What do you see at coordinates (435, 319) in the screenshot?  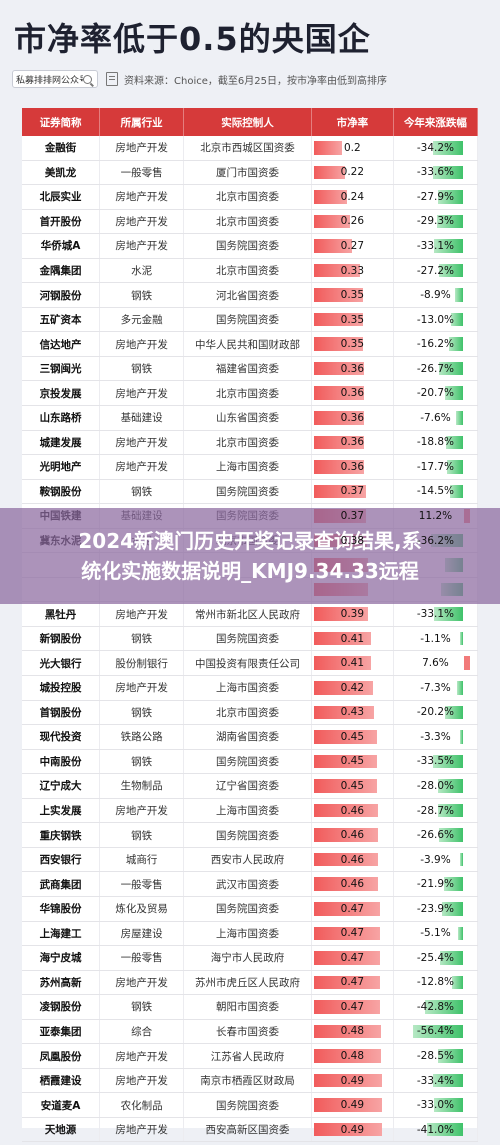 I see `change-value: -13.0%` at bounding box center [435, 319].